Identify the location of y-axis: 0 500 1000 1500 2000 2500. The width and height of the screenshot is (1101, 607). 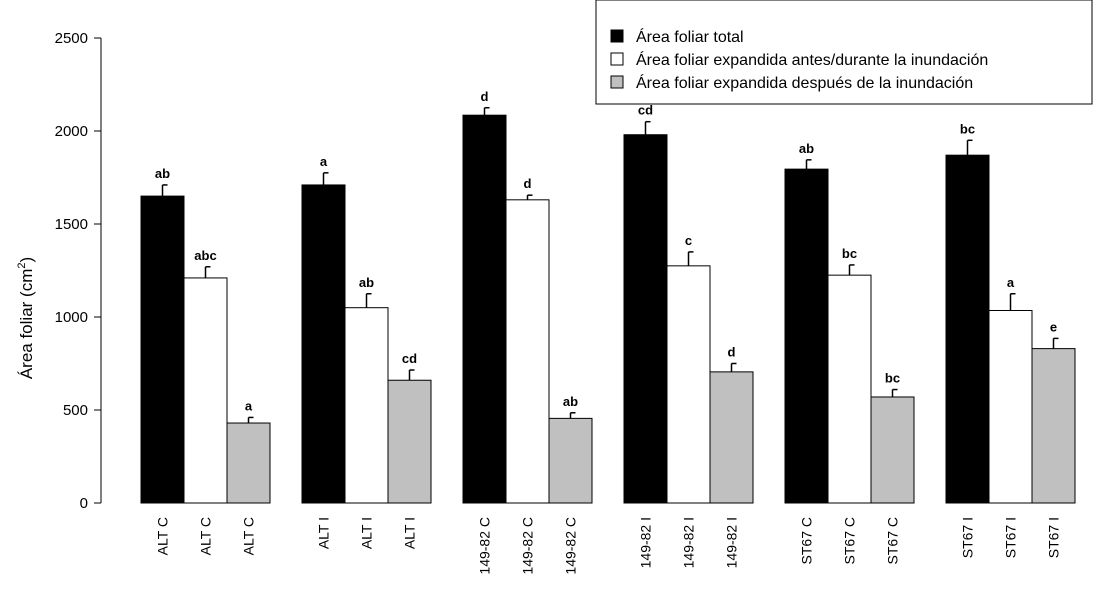
(78, 271).